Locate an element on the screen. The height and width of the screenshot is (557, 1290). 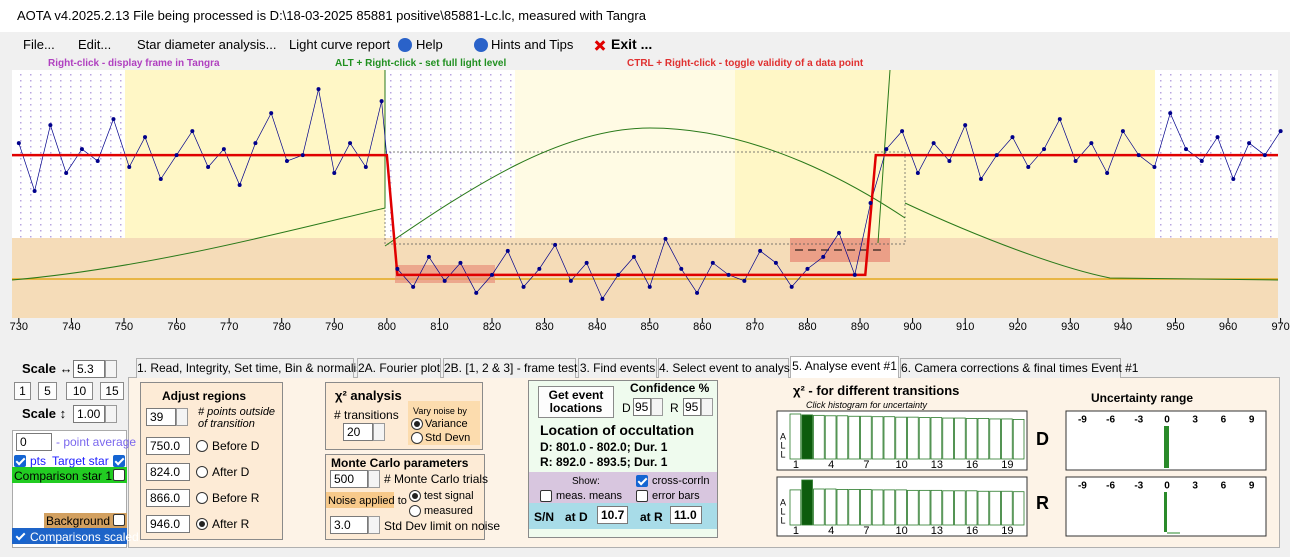
hist-subtitle: Click histogram for uncertainty is located at coordinates (867, 405).